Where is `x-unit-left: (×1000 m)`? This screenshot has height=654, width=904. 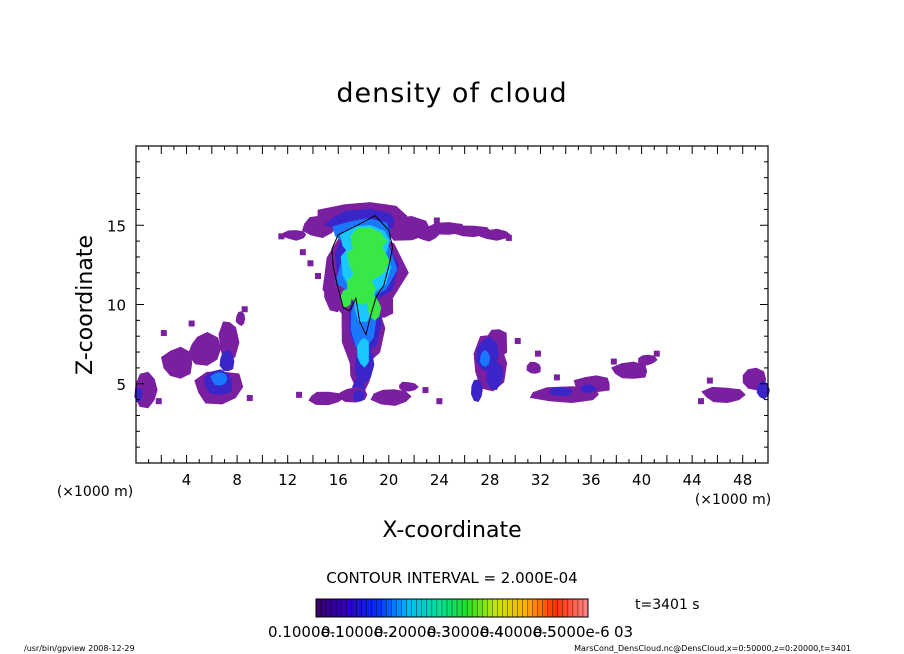
x-unit-left: (×1000 m) is located at coordinates (95, 492).